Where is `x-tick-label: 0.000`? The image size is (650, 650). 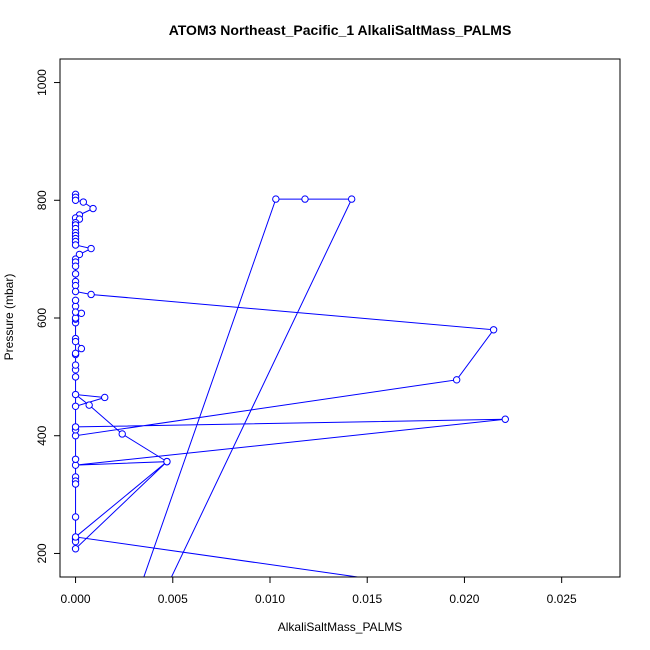
x-tick-label: 0.000 is located at coordinates (76, 599).